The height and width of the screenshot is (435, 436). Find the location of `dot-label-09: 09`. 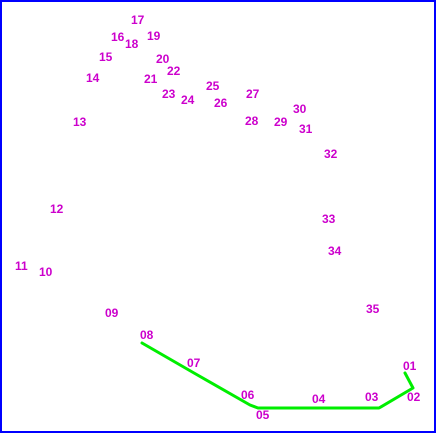

dot-label-09: 09 is located at coordinates (112, 313).